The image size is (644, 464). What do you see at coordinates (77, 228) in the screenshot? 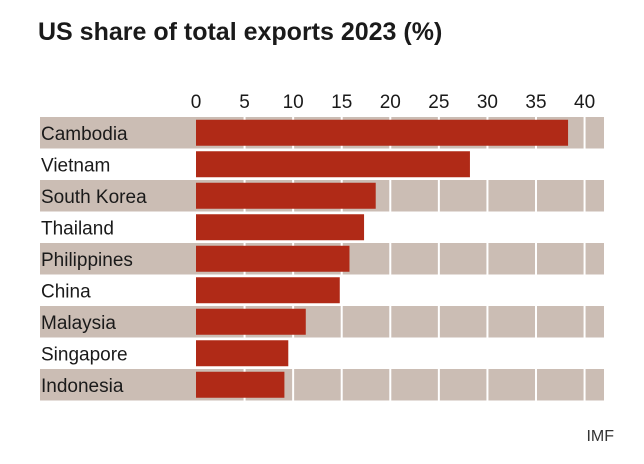
I see `category-label: Thailand` at bounding box center [77, 228].